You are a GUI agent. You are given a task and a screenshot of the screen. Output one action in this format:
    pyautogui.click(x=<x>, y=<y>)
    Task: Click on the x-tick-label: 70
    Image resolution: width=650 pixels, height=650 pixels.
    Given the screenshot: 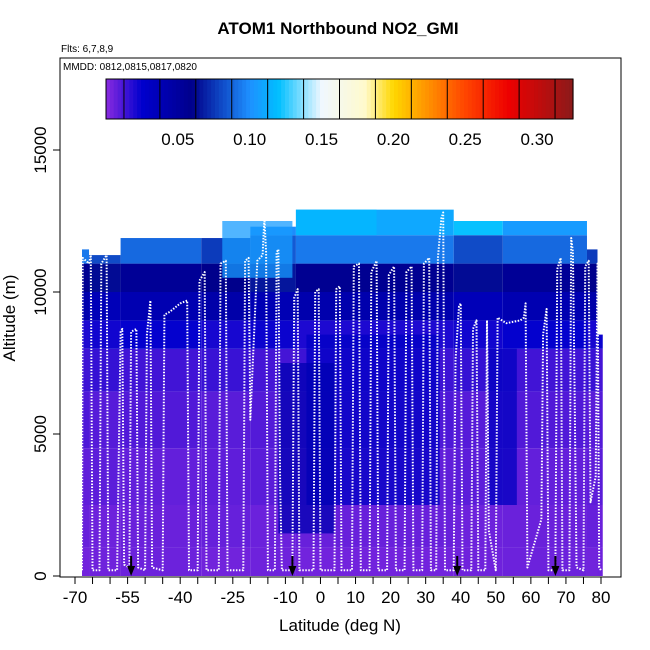 What is the action you would take?
    pyautogui.click(x=565, y=597)
    